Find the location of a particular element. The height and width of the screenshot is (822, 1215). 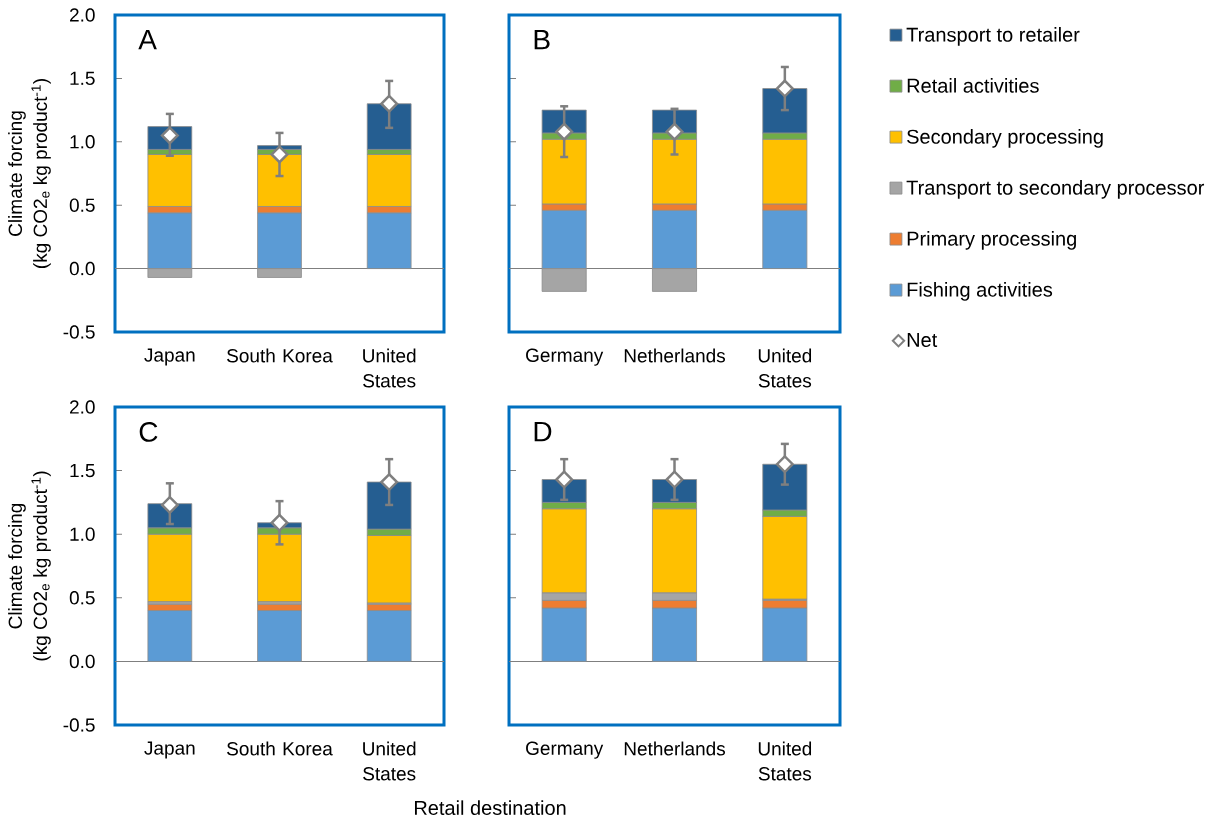

x-axis-title: Retail destination is located at coordinates (490, 808).